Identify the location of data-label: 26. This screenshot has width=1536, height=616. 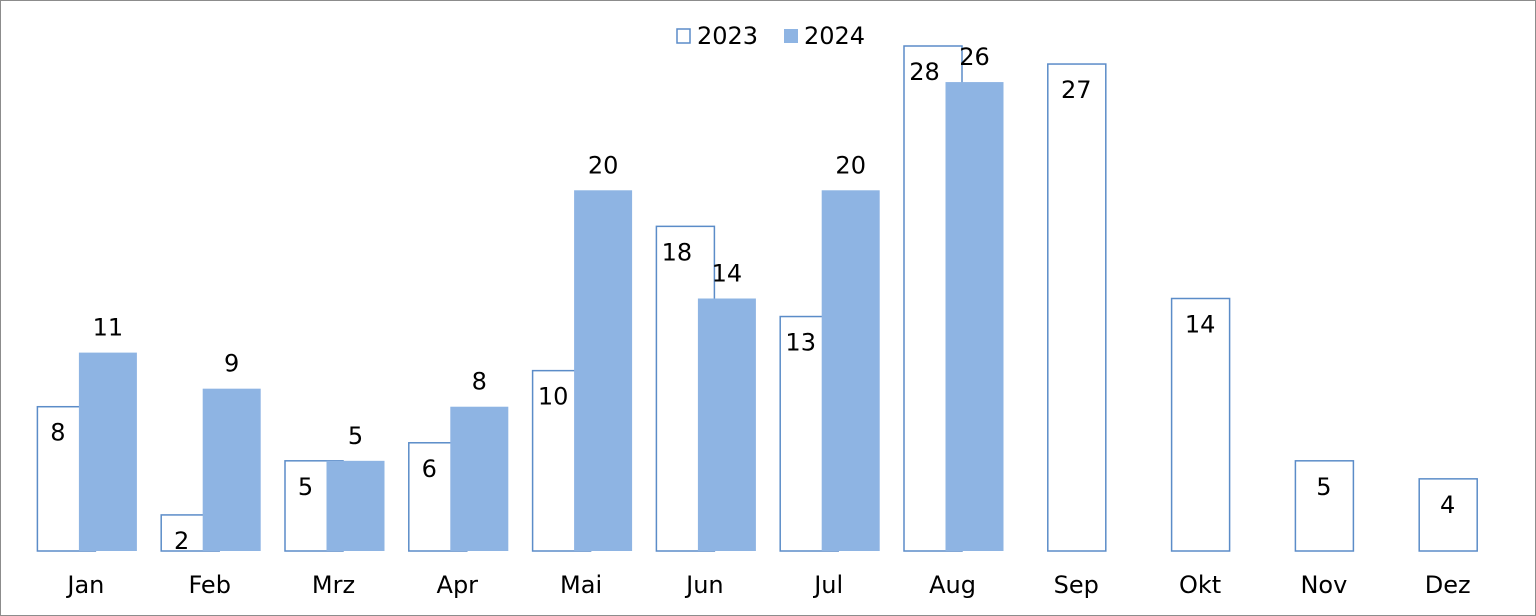
(974, 57).